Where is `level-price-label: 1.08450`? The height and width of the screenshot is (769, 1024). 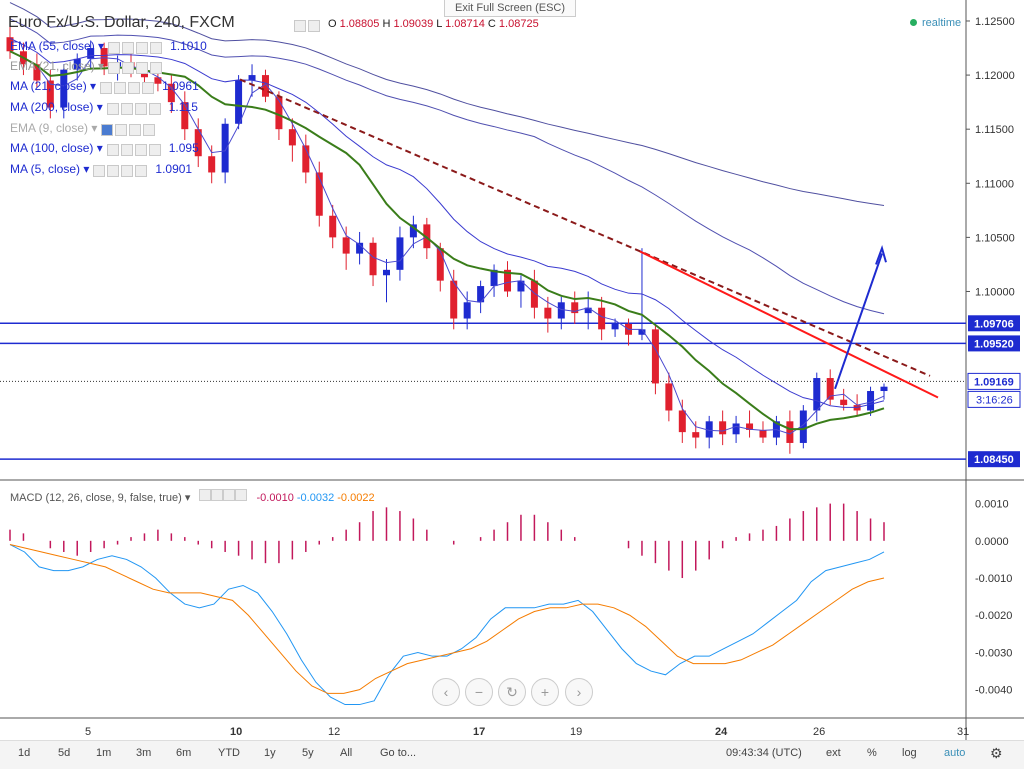 level-price-label: 1.08450 is located at coordinates (994, 460).